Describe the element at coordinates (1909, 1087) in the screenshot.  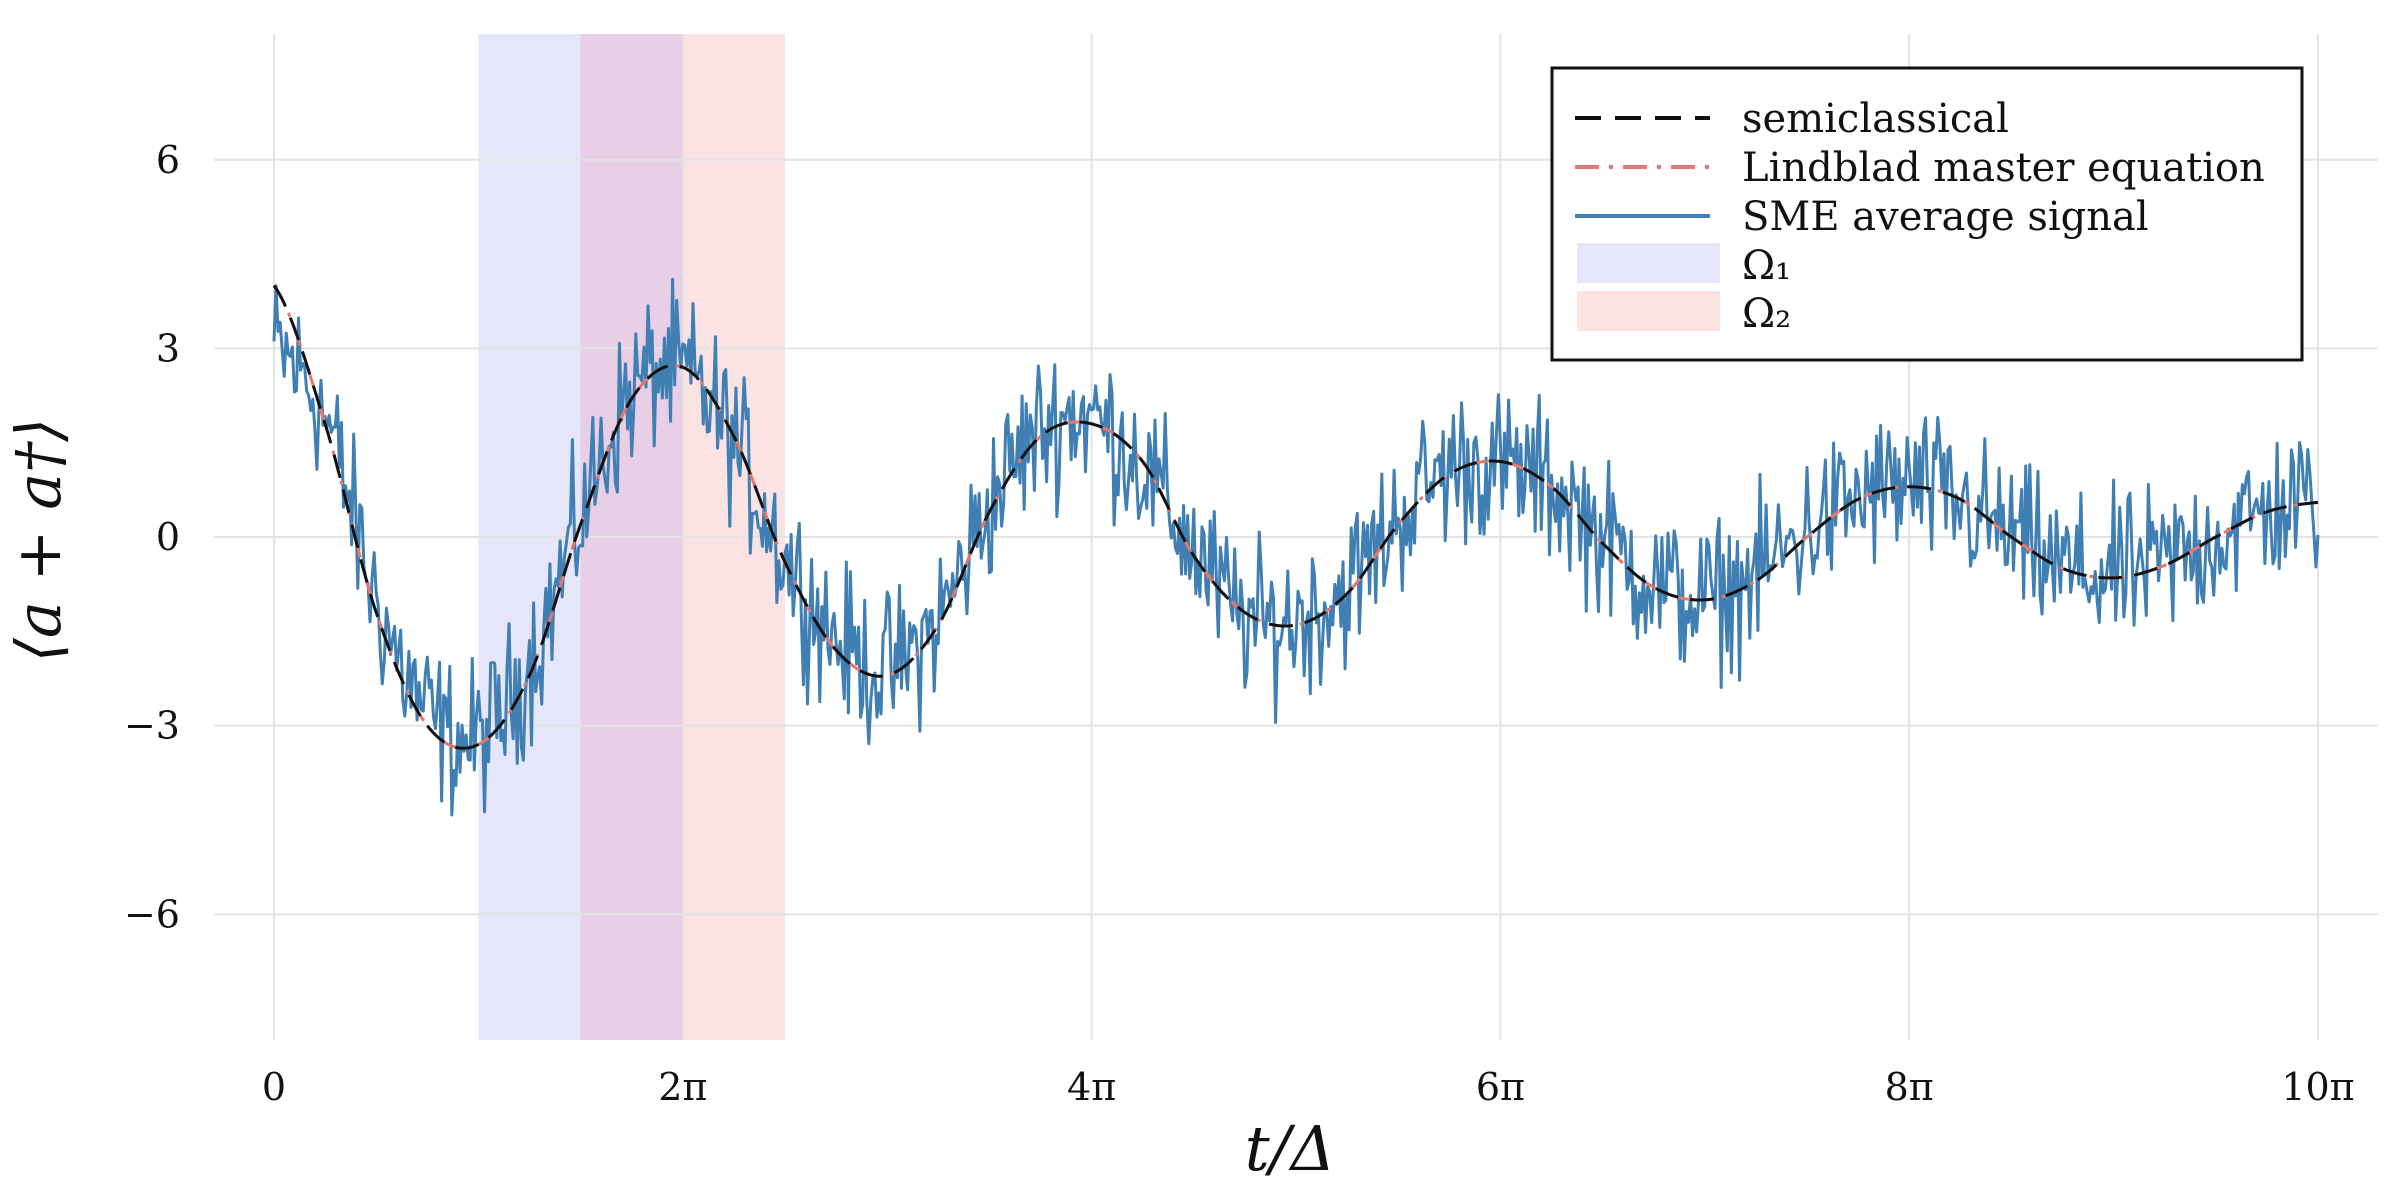
I see `x-tick-label-4: 8π` at that location.